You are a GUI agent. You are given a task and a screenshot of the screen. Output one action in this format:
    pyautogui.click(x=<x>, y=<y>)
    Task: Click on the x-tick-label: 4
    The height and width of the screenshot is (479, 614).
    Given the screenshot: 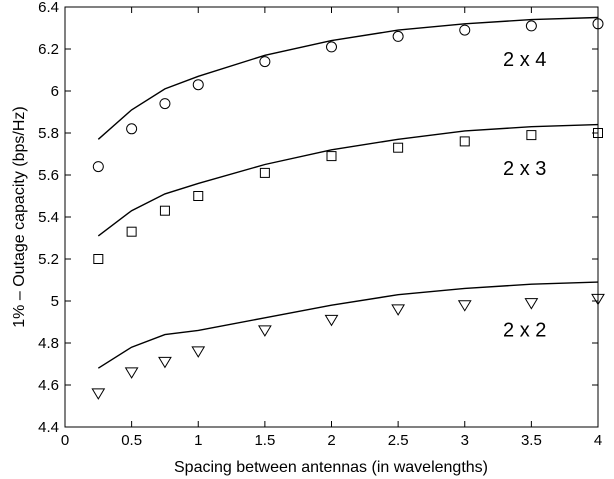 What is the action you would take?
    pyautogui.click(x=598, y=440)
    